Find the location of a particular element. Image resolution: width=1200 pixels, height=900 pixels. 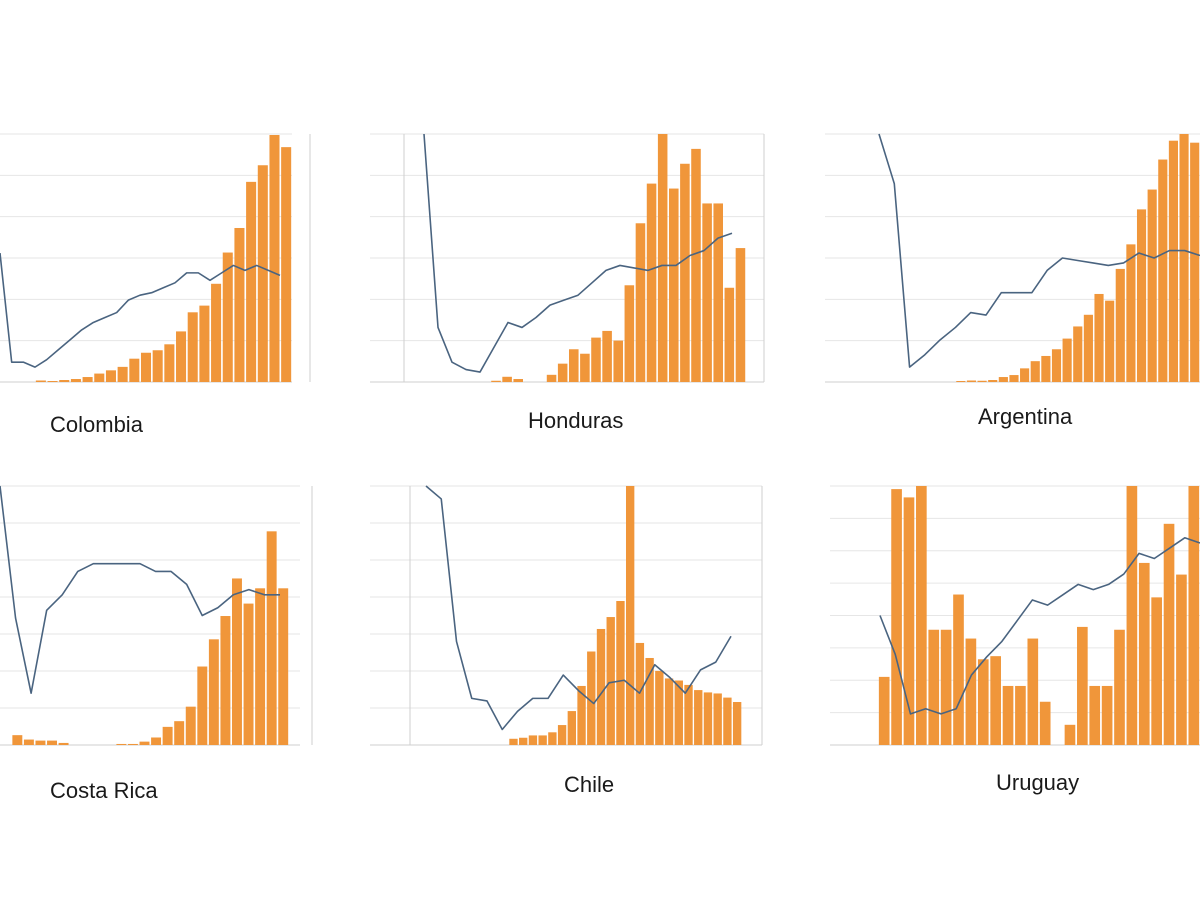

chart-panel-chile: Chile is located at coordinates (575, 645).